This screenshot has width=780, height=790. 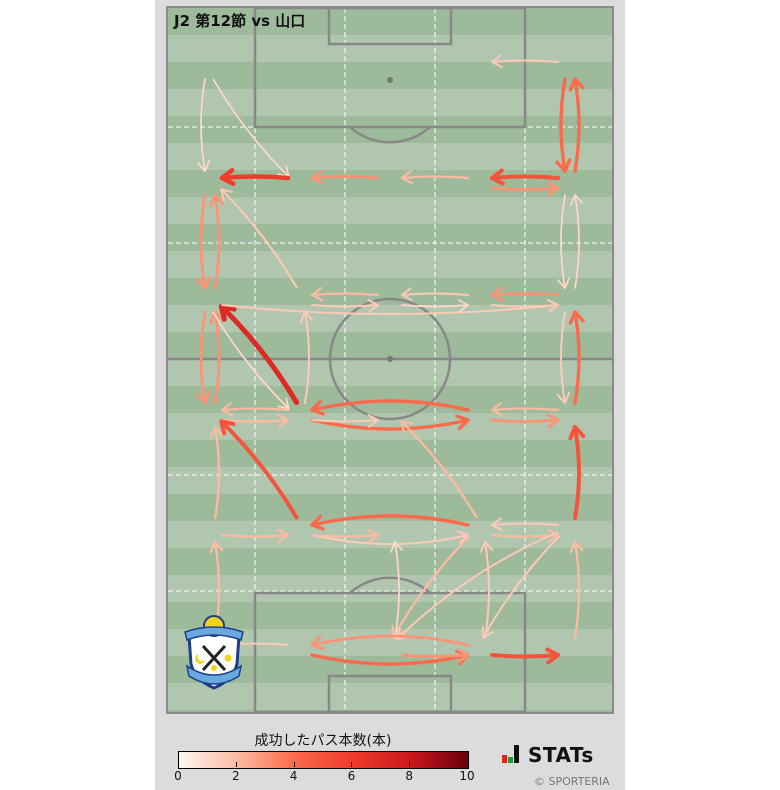 I want to click on colorbar-tick-label: 4, so click(x=293, y=776).